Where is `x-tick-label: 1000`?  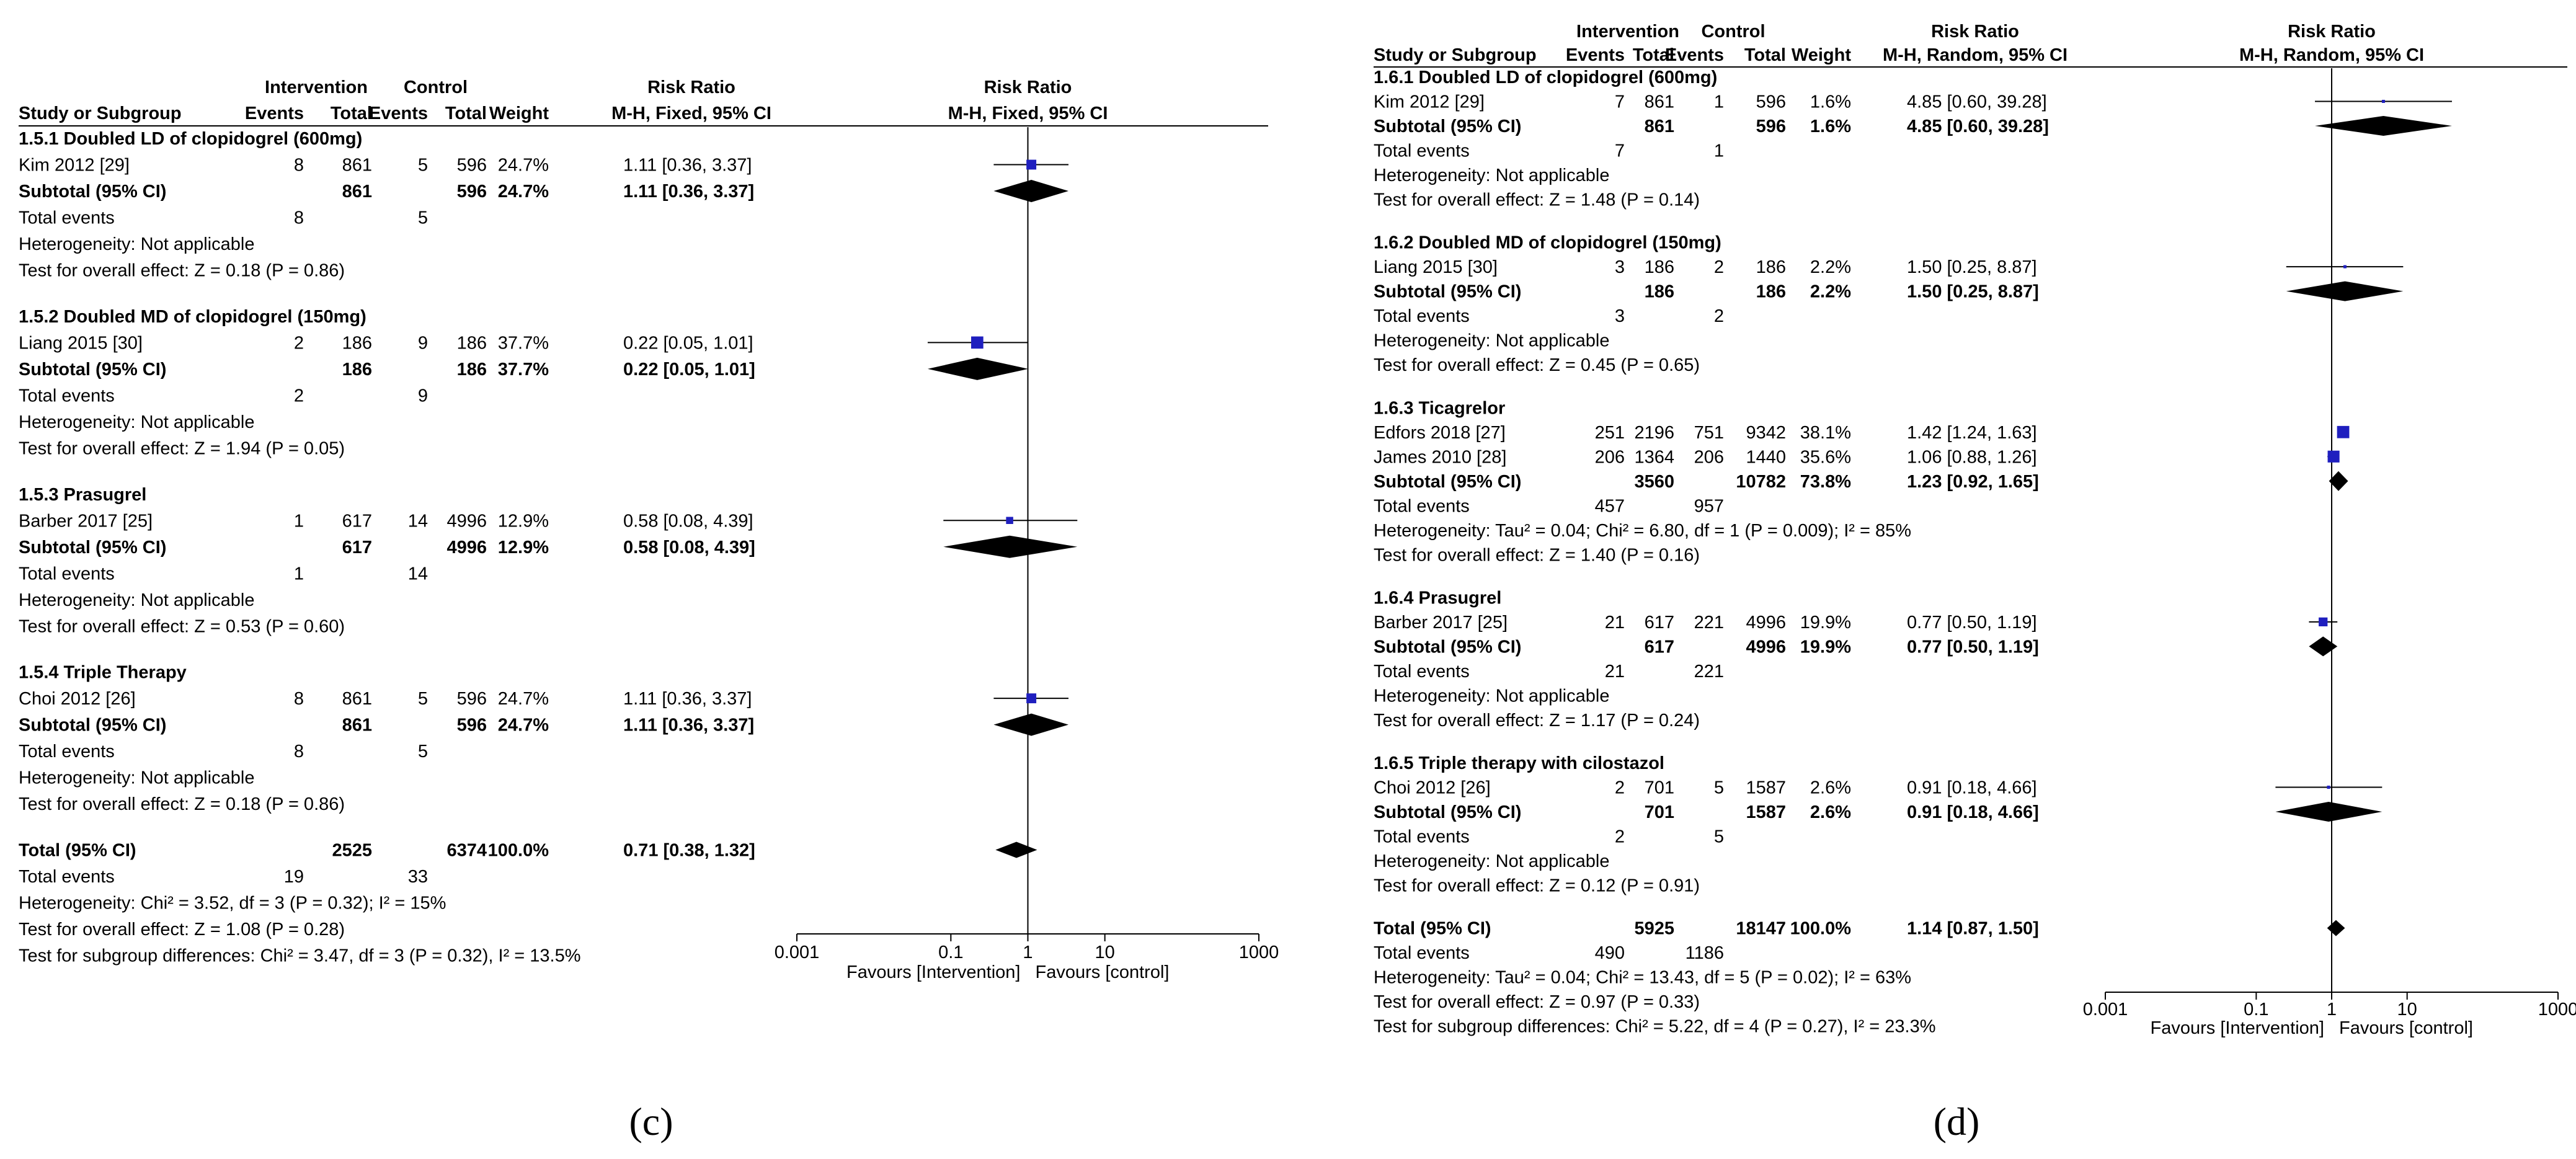 x-tick-label: 1000 is located at coordinates (1259, 952).